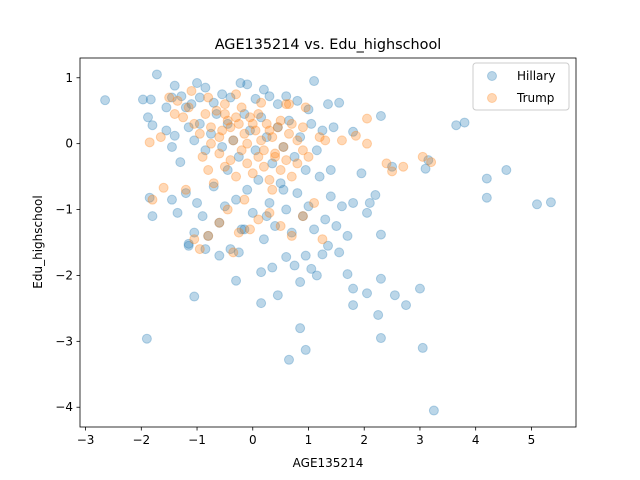 The height and width of the screenshot is (480, 640). What do you see at coordinates (141, 440) in the screenshot?
I see `x-tick-label: −2` at bounding box center [141, 440].